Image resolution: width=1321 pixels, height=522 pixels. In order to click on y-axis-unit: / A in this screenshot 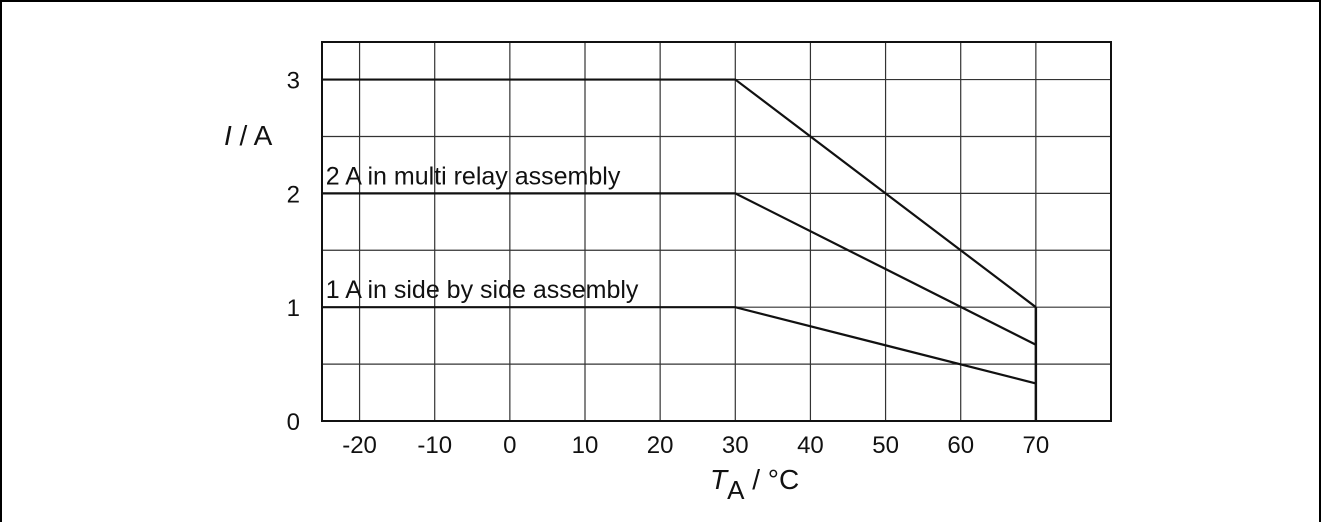, I will do `click(252, 135)`.